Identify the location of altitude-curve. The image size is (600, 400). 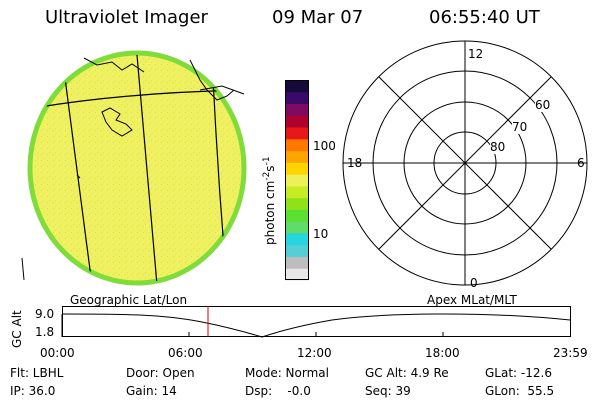
(316, 325).